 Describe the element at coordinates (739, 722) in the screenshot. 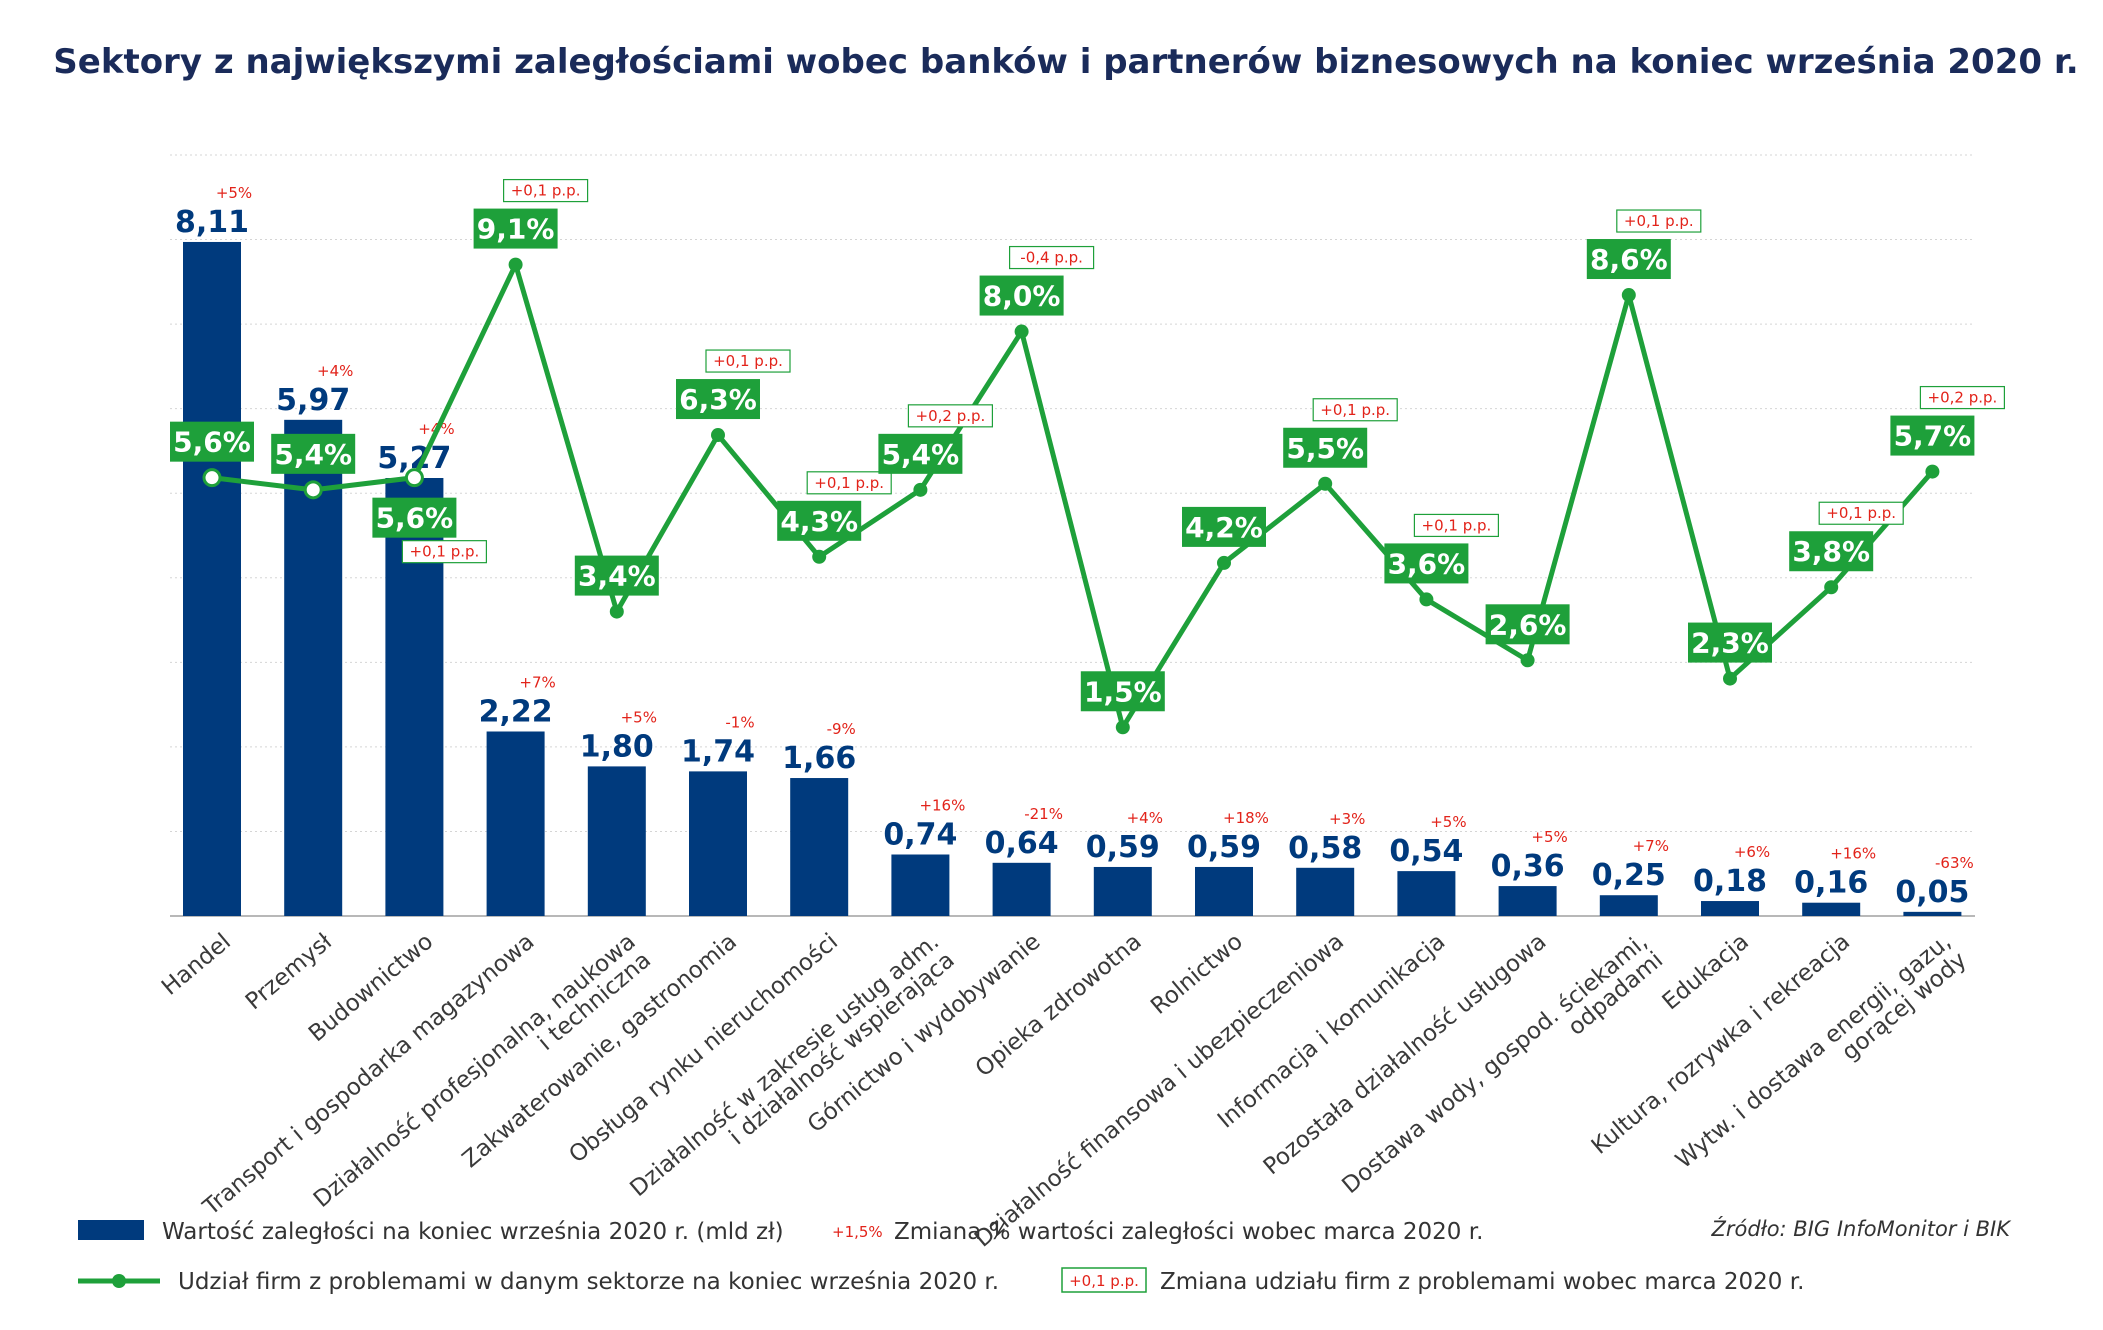

I see `bar-change-label: -1%` at that location.